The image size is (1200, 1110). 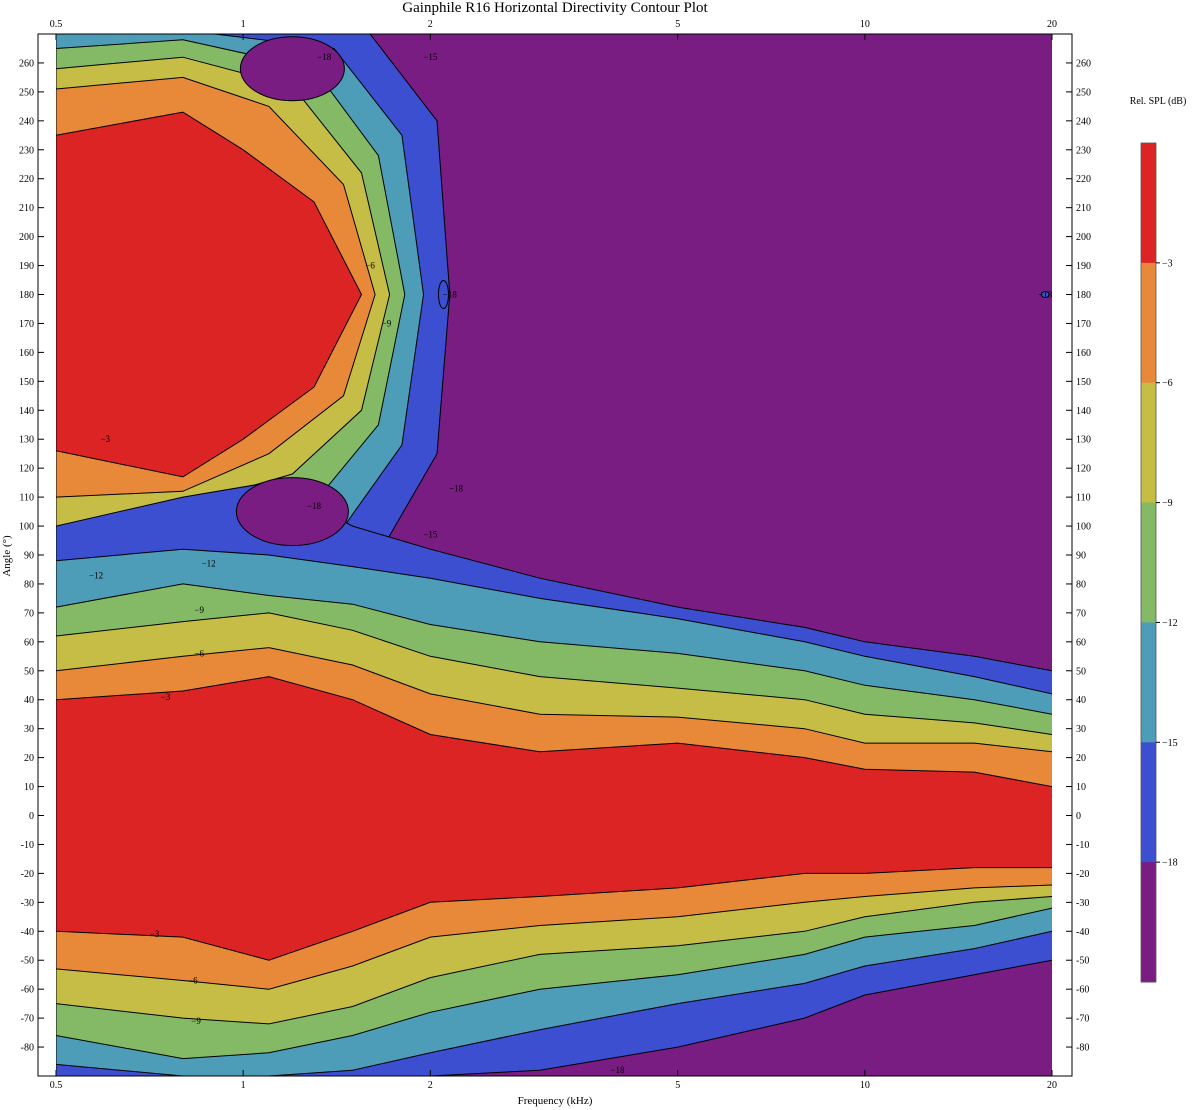 What do you see at coordinates (1083, 179) in the screenshot?
I see `y-tick-label: 220` at bounding box center [1083, 179].